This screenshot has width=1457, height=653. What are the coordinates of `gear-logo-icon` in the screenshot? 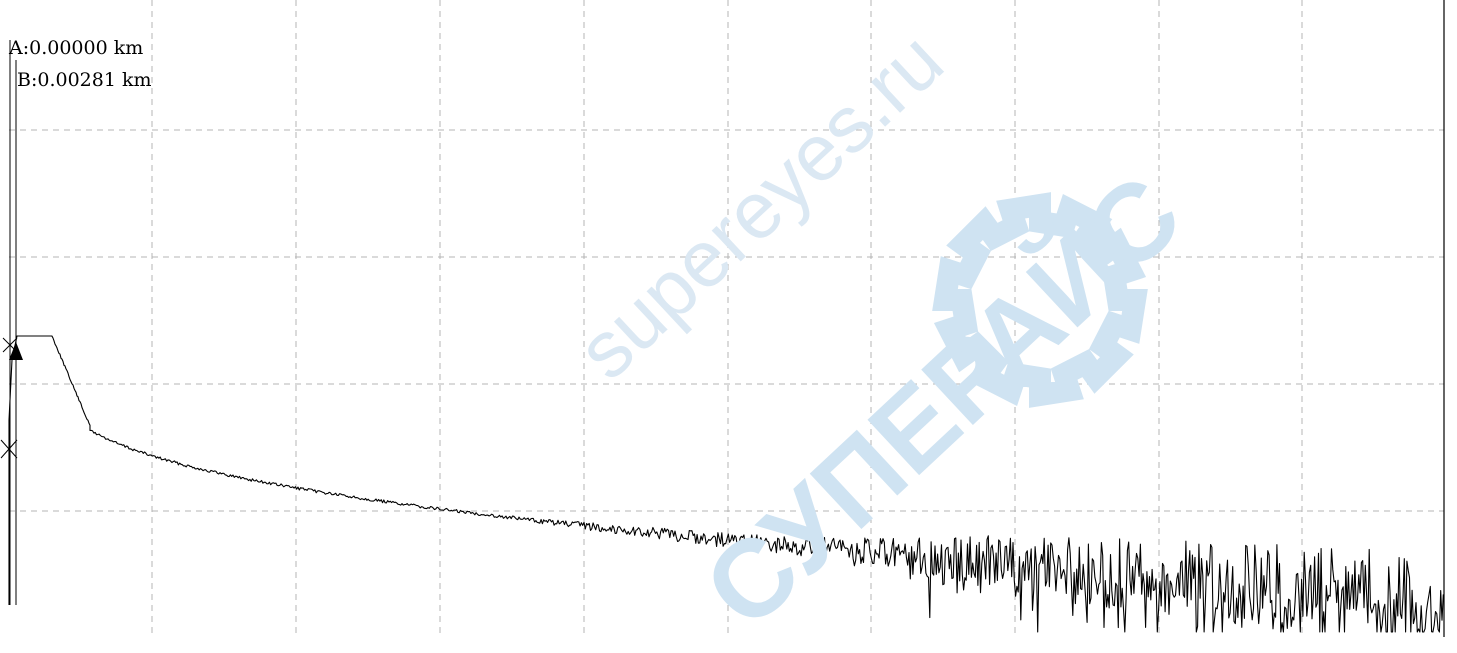 It's located at (1040, 300).